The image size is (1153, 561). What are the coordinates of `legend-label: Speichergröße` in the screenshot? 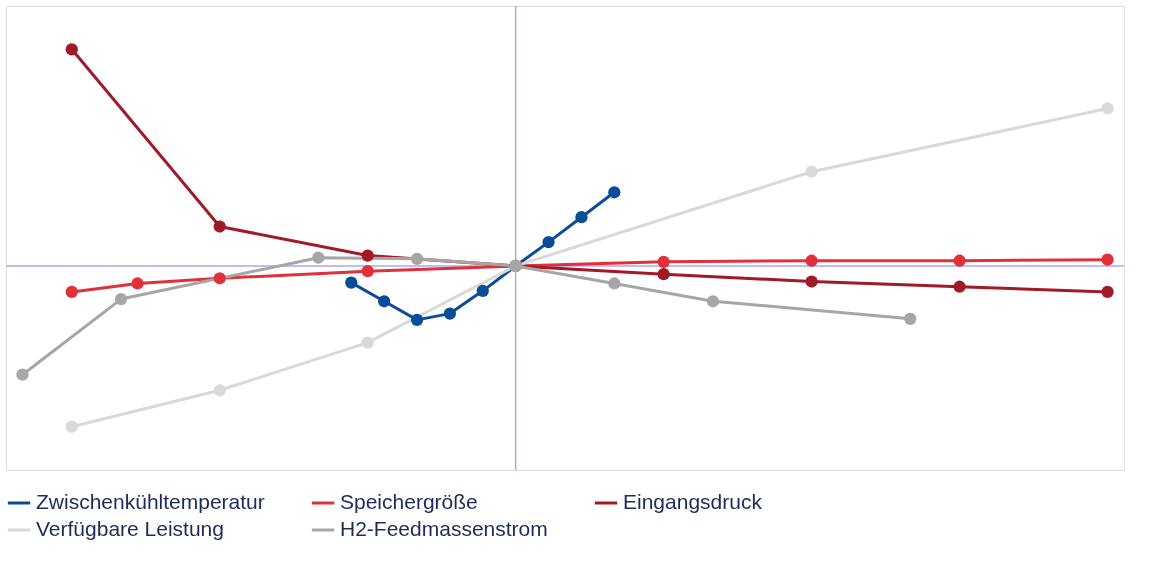 It's located at (409, 501).